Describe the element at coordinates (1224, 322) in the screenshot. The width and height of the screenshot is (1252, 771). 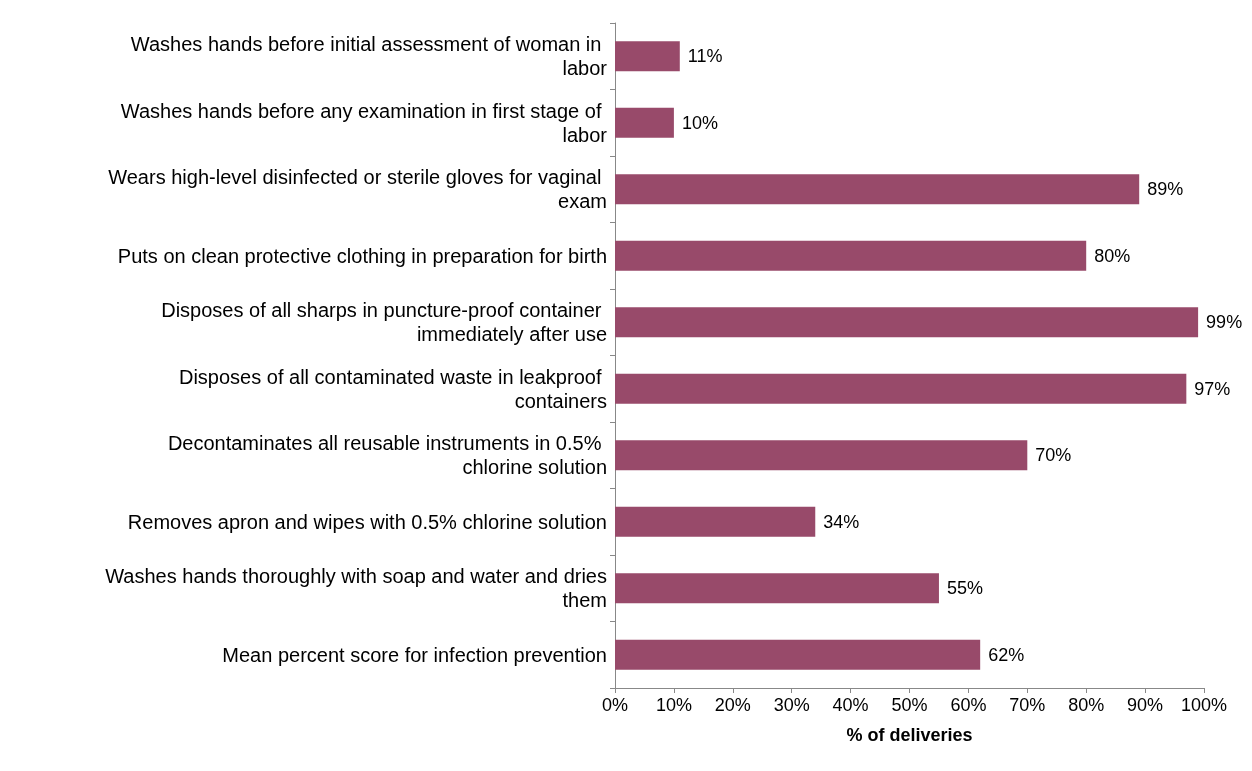
I see `data-label: 99%` at that location.